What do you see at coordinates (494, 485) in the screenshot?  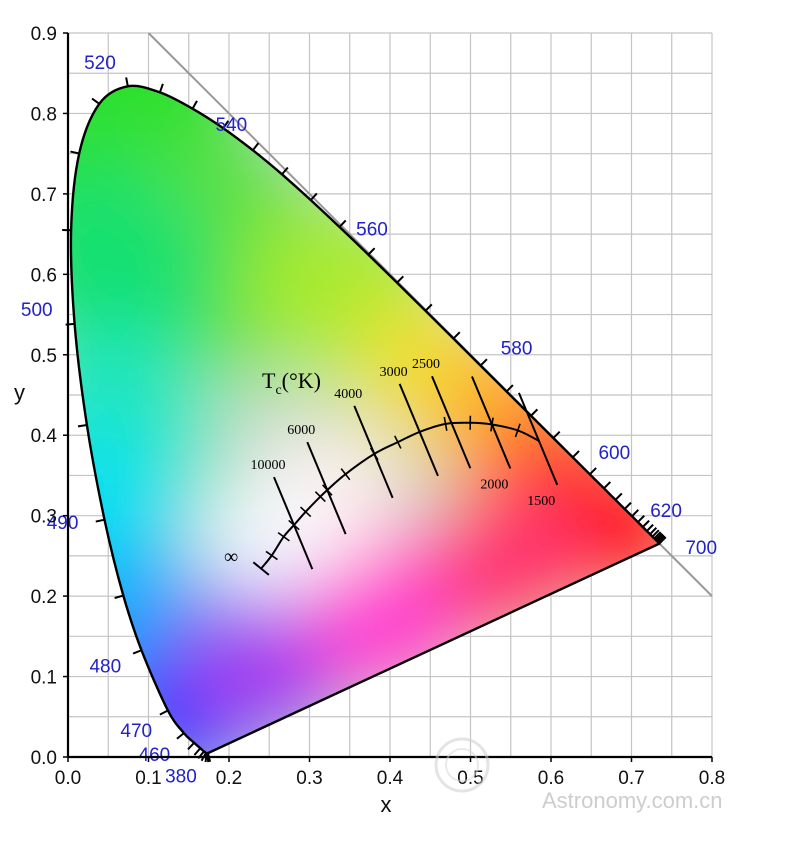 I see `isotherm-label: 2000` at bounding box center [494, 485].